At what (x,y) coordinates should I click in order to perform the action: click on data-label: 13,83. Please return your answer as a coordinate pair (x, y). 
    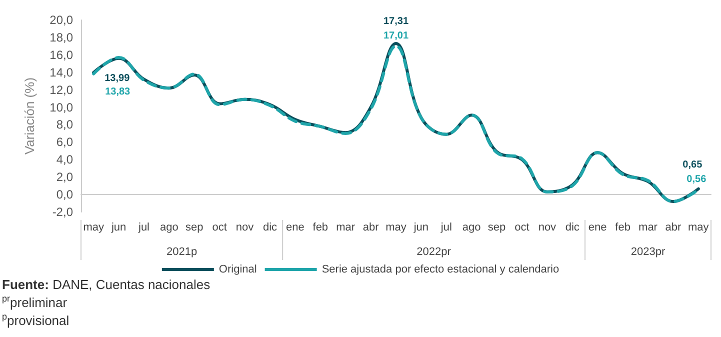
    Looking at the image, I should click on (118, 92).